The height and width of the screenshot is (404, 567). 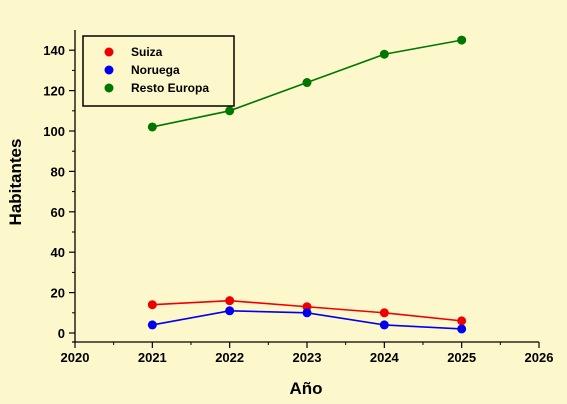 I want to click on y-tick-label: 80, so click(x=58, y=171).